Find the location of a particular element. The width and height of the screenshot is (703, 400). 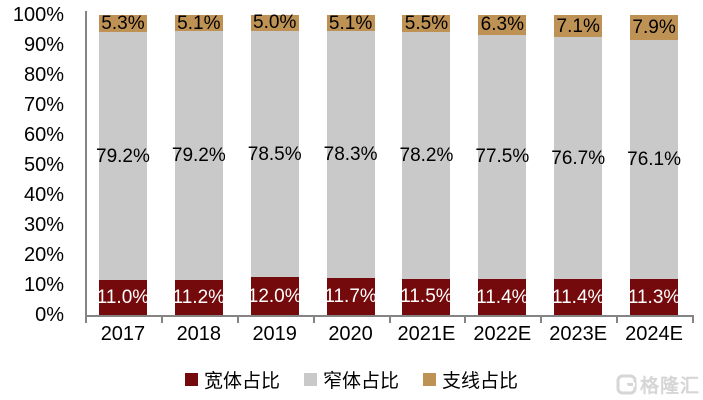

legend: 宽体占比 窄体占比 支线占比 is located at coordinates (351, 379).